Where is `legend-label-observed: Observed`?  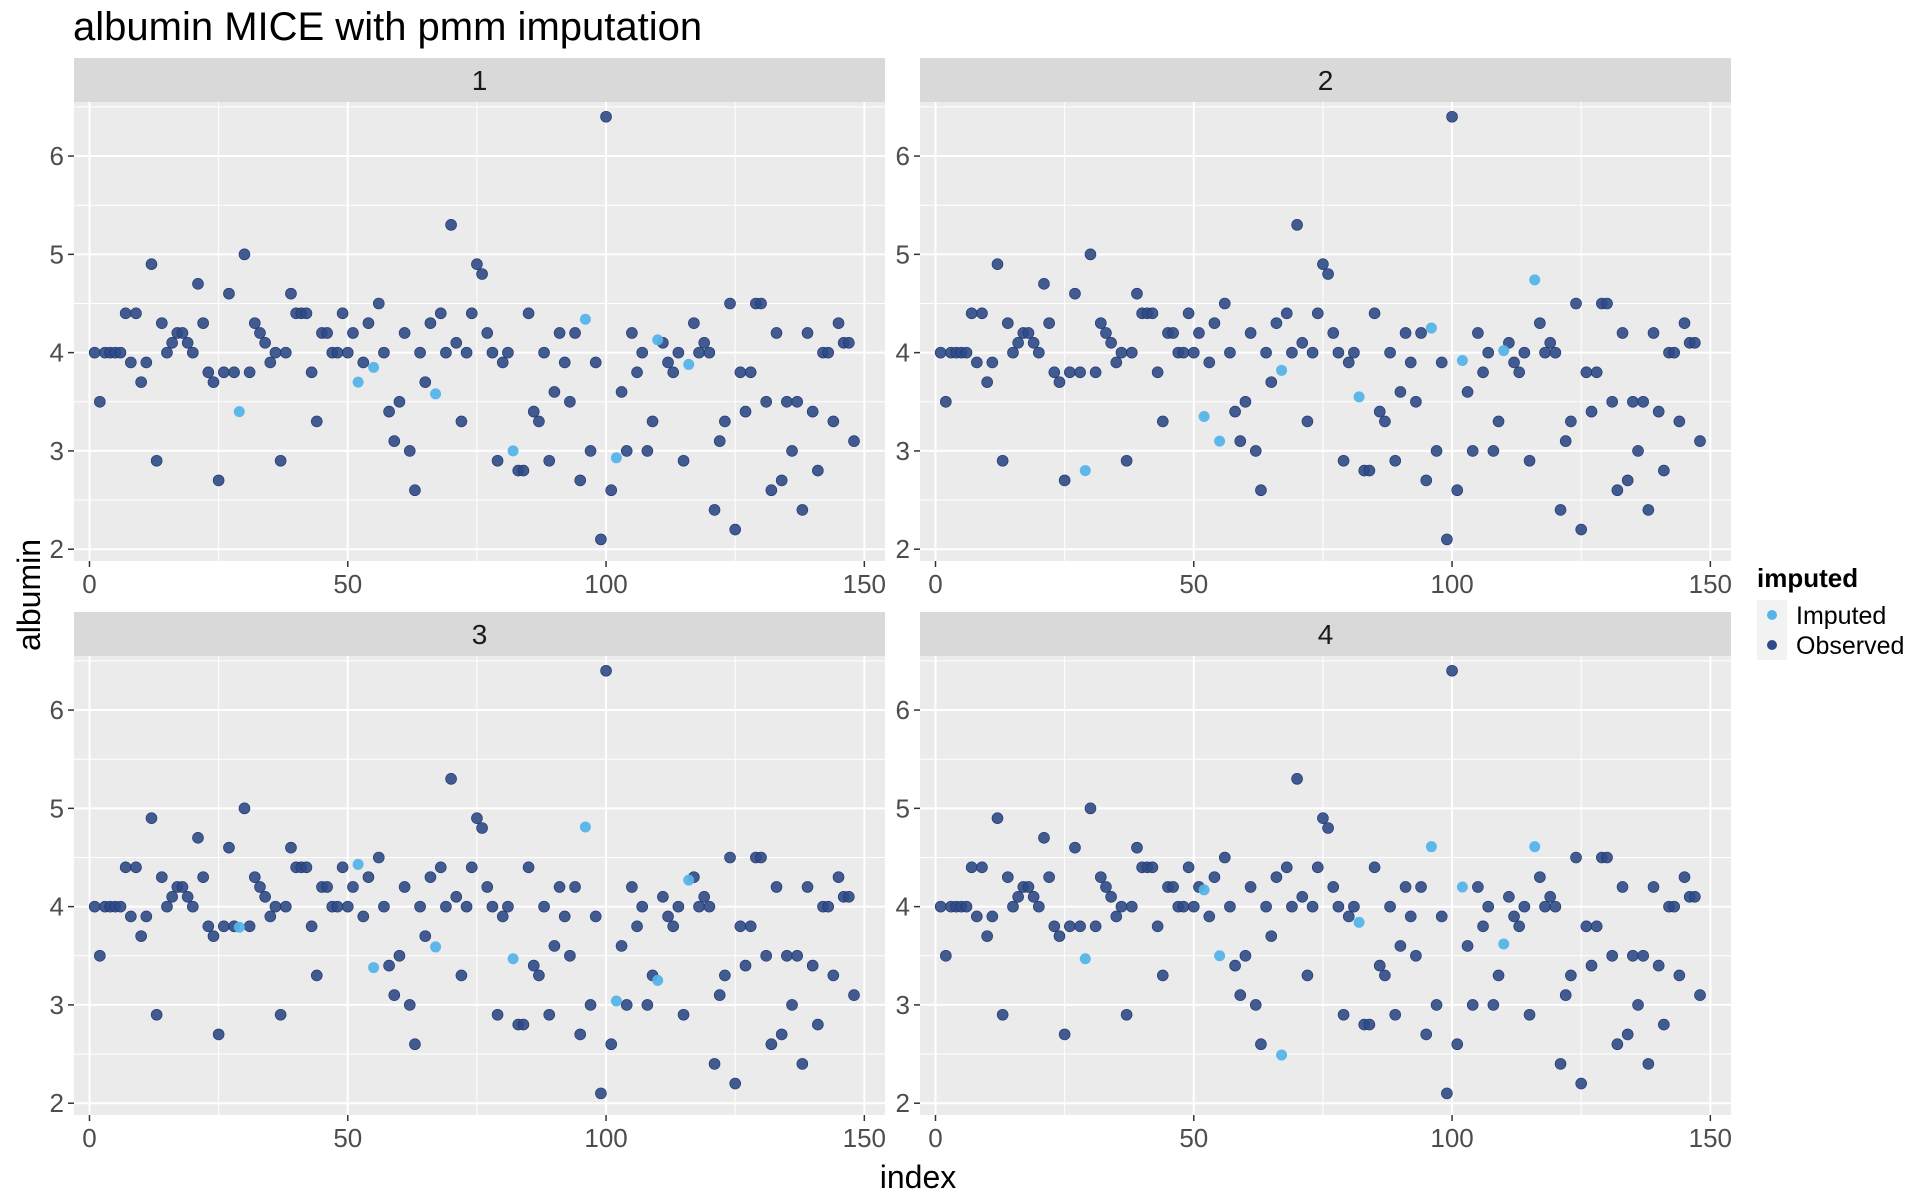 legend-label-observed: Observed is located at coordinates (1850, 646).